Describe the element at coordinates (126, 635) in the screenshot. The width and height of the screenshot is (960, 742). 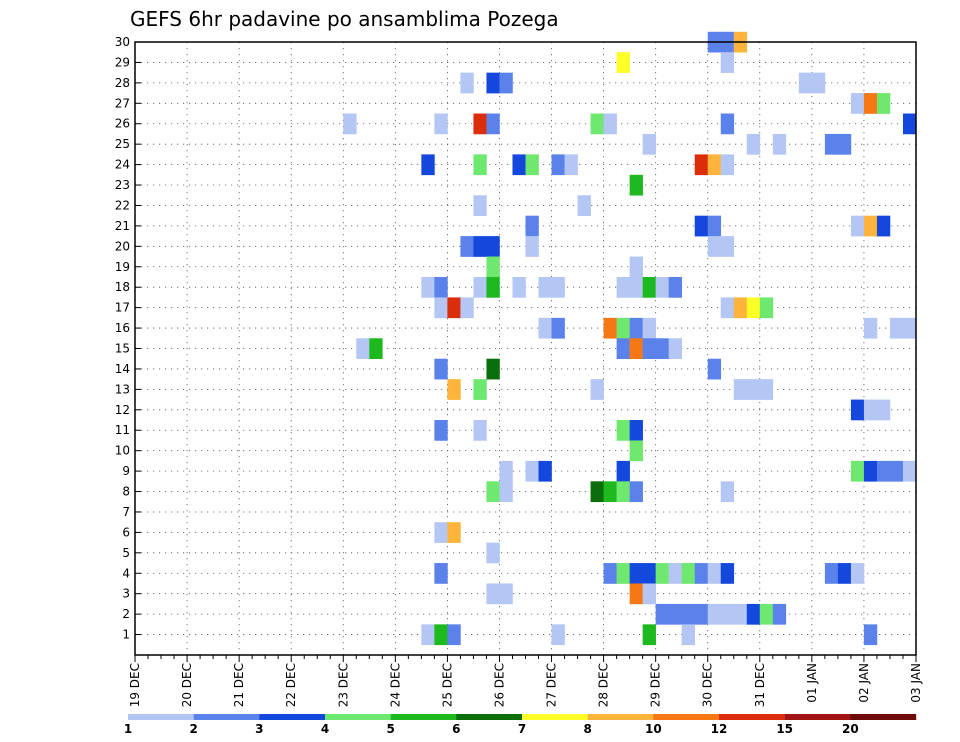
I see `y-tick-label: 1` at that location.